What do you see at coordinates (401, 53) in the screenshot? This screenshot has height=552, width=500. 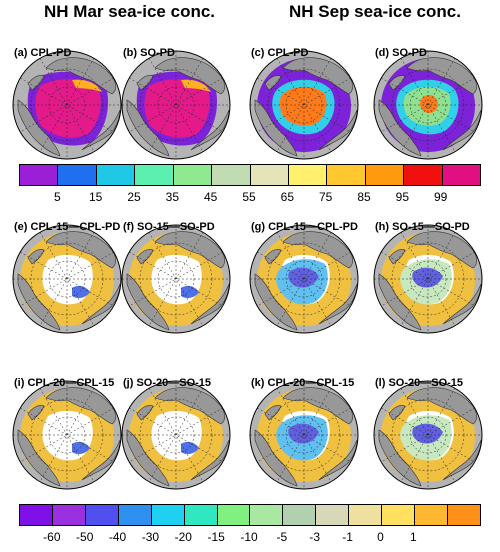 I see `panel-label: (d) SO-PD` at bounding box center [401, 53].